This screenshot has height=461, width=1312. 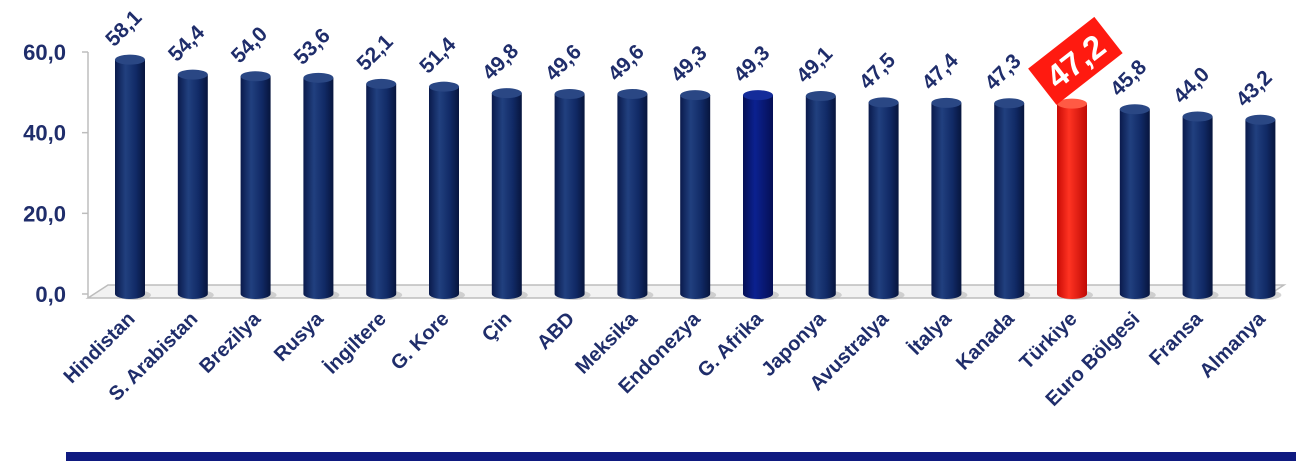 What do you see at coordinates (1232, 344) in the screenshot?
I see `x-tick-label: Almanya` at bounding box center [1232, 344].